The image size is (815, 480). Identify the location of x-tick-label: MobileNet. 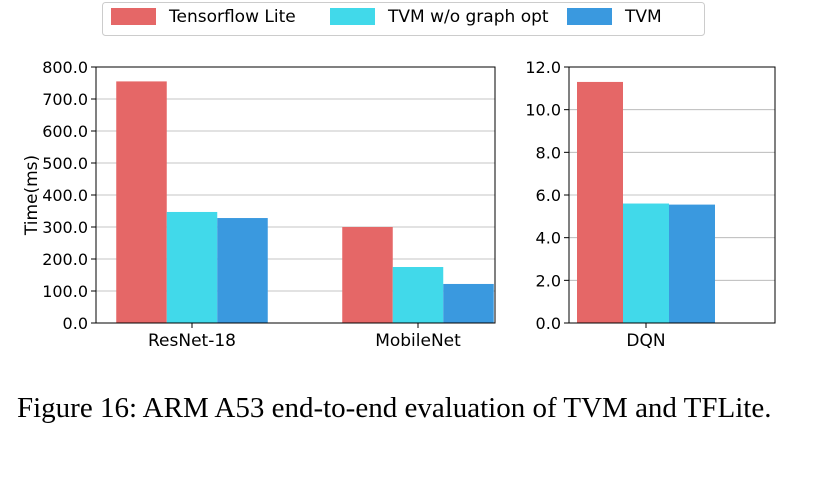
(418, 341).